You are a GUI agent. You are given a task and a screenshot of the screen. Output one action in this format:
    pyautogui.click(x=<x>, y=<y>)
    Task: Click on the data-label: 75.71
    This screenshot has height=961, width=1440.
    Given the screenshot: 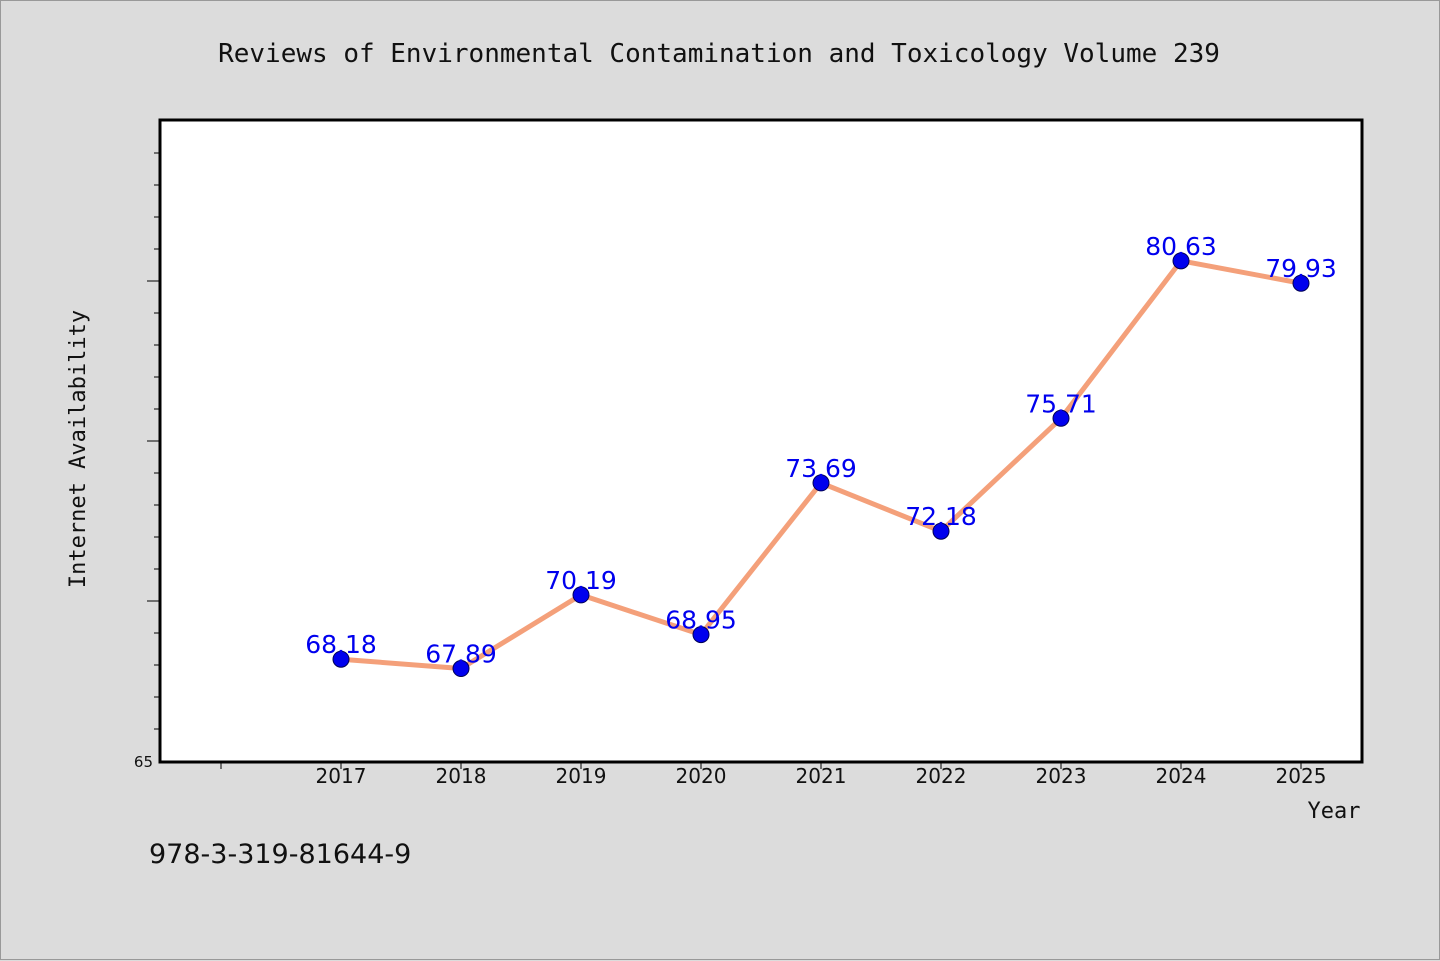 What is the action you would take?
    pyautogui.click(x=1061, y=403)
    